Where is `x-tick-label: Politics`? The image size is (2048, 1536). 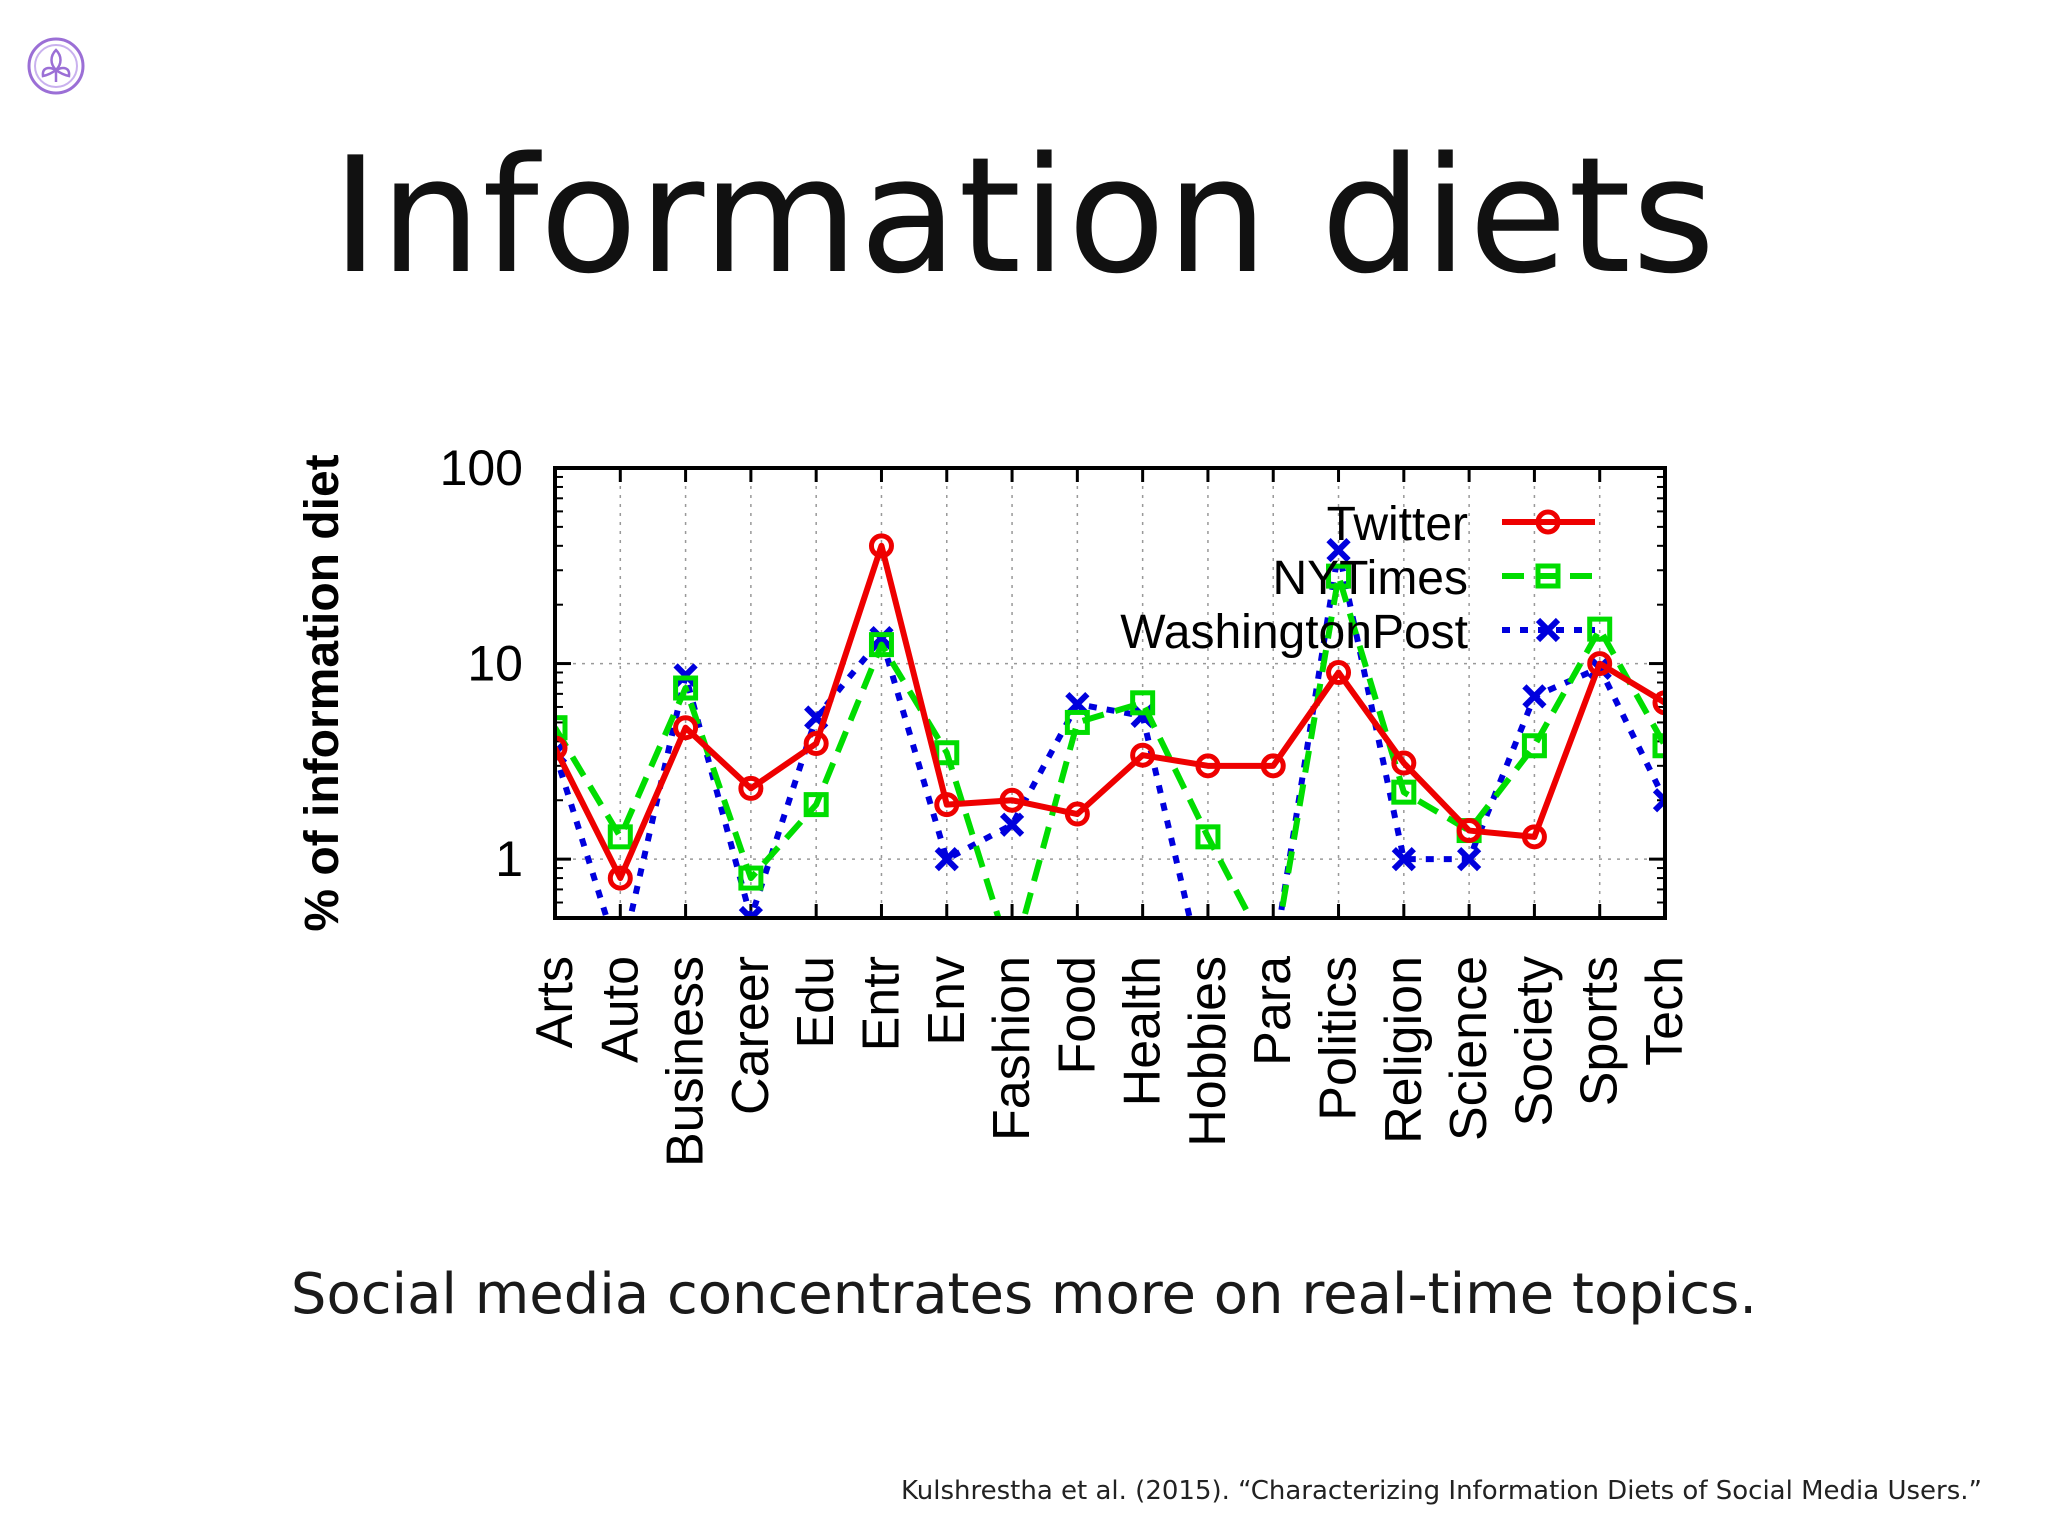
x-tick-label: Politics is located at coordinates (1339, 1038).